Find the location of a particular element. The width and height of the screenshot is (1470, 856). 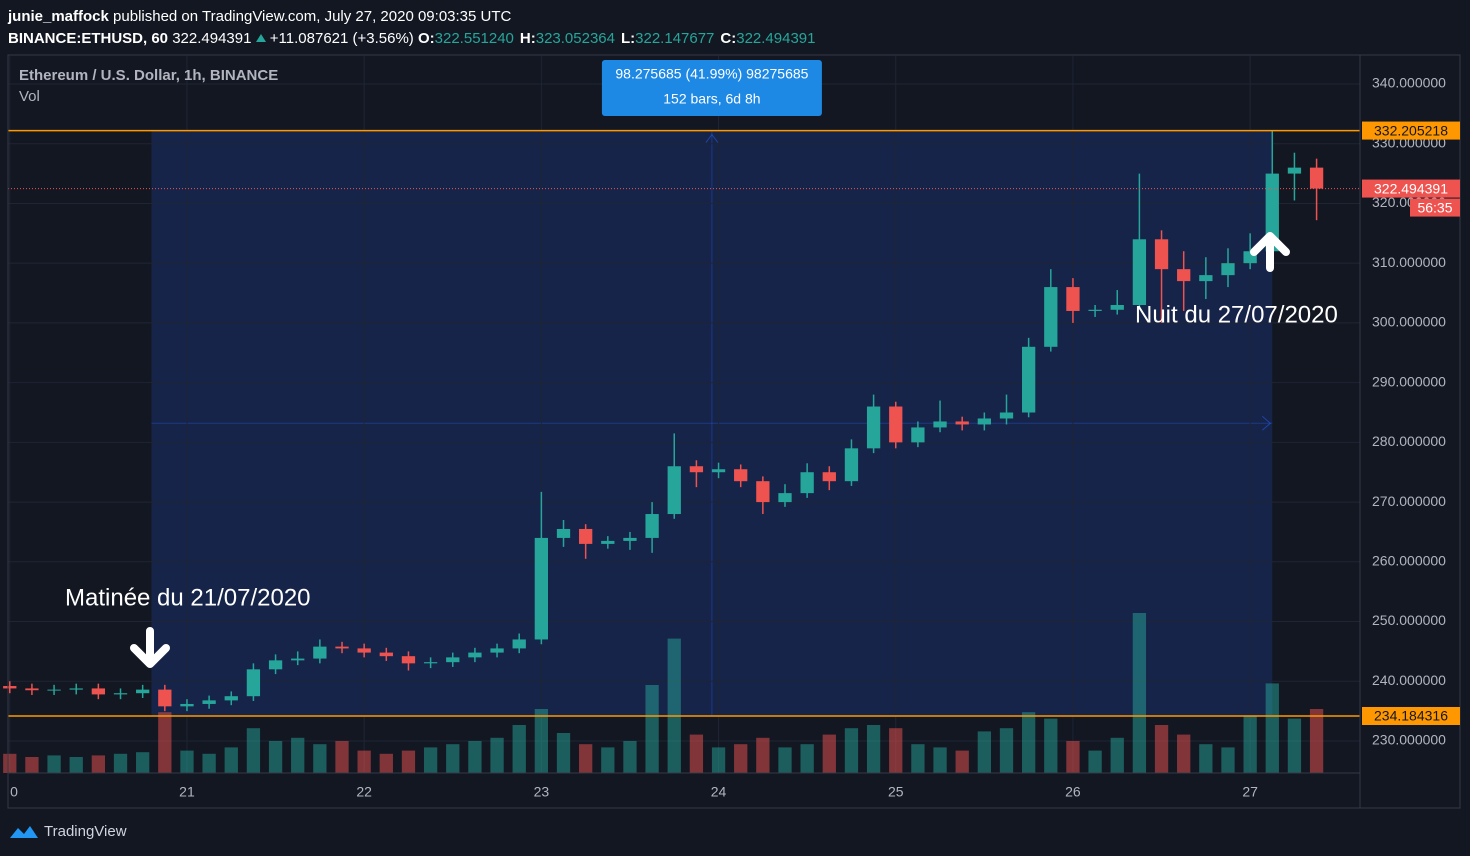

last-price-box is located at coordinates (1411, 188).